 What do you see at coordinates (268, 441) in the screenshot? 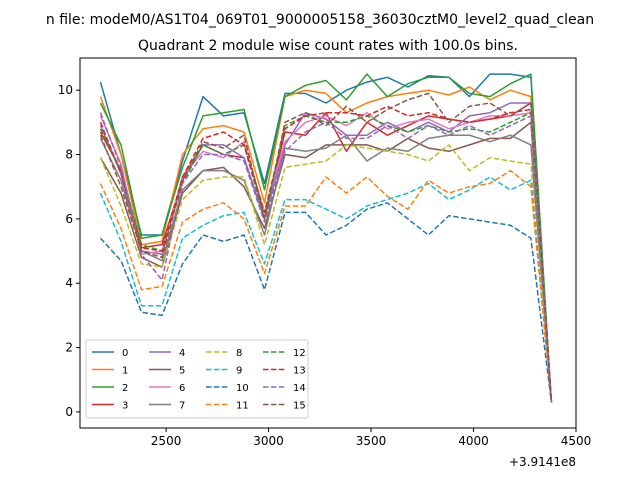
I see `x-tick-label: 3000` at bounding box center [268, 441].